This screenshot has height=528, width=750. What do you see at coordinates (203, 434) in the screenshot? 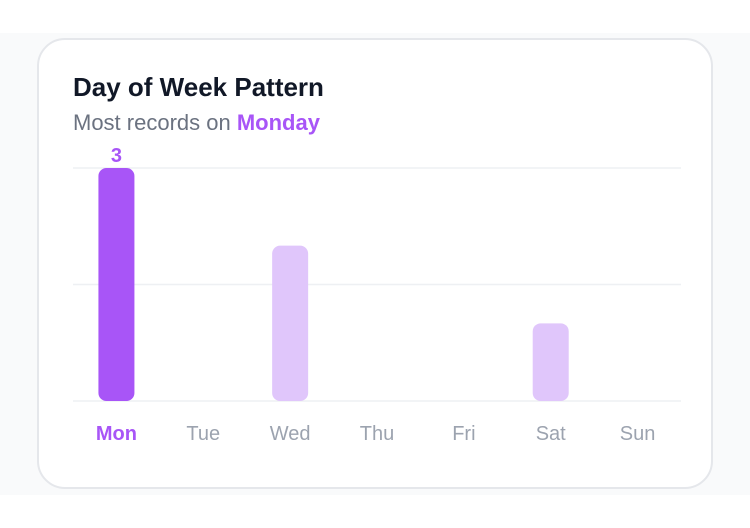
I see `category-label-tue: Tue` at bounding box center [203, 434].